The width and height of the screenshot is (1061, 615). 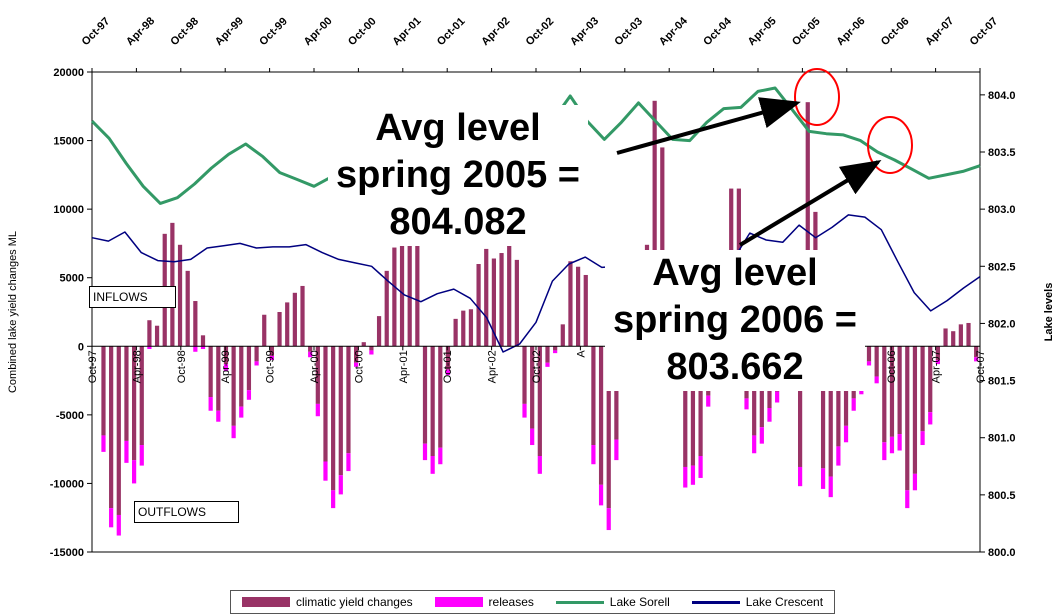 What do you see at coordinates (354, 602) in the screenshot?
I see `legend-label-climatic: climatic yield changes` at bounding box center [354, 602].